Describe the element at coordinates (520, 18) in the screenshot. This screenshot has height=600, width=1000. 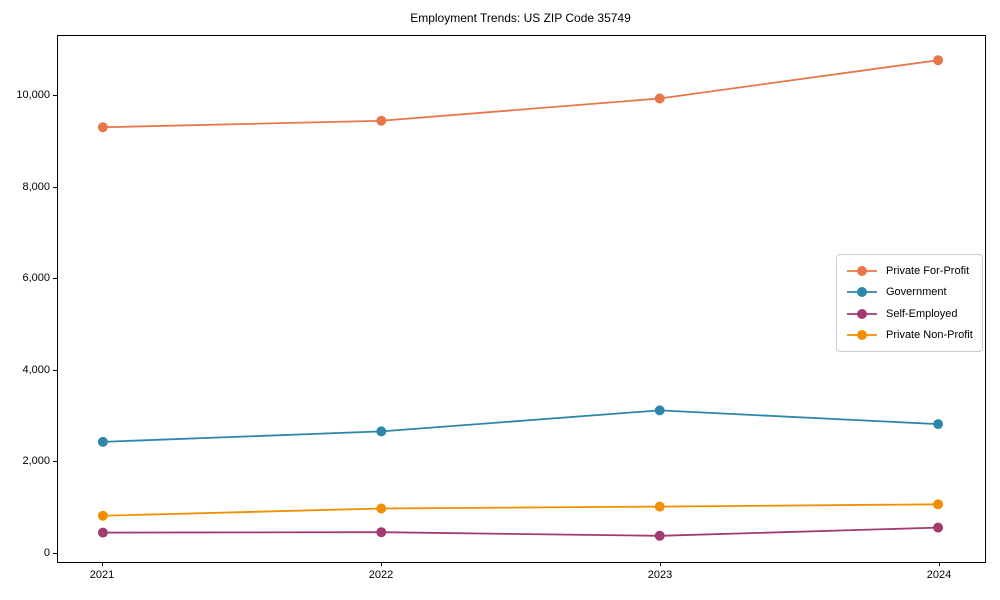
I see `chart-title: Employment Trends: US ZIP Code 35749` at that location.